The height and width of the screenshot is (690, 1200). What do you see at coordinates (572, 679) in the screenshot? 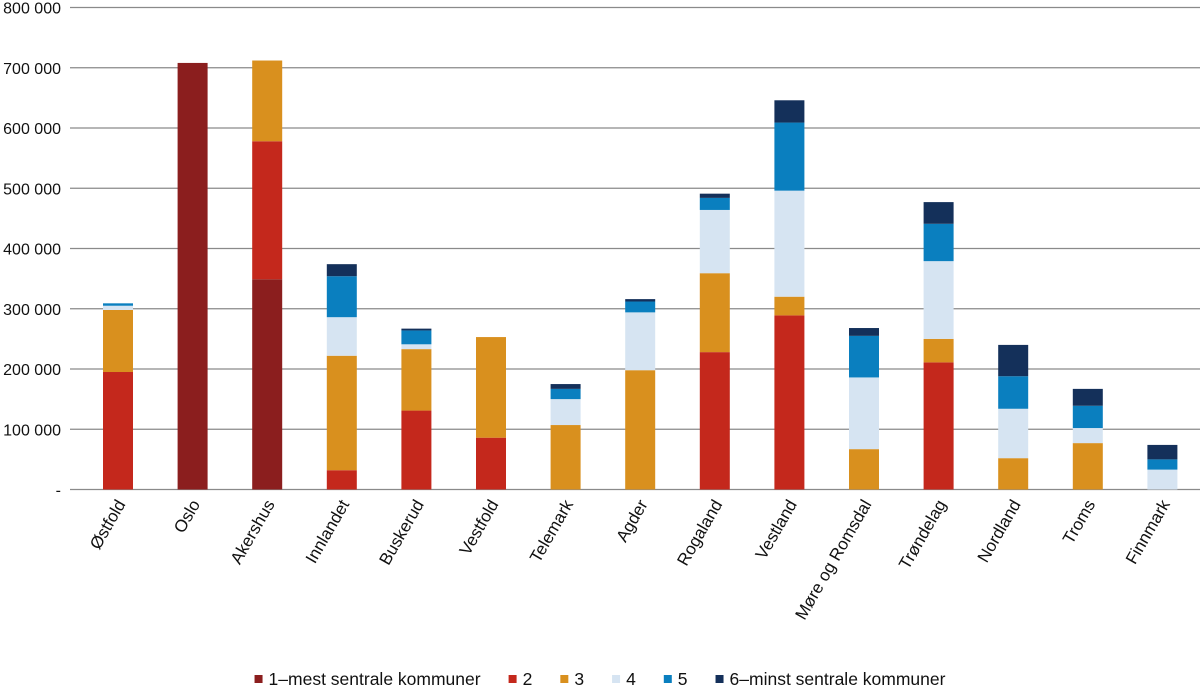
I see `legend-item: 3` at bounding box center [572, 679].